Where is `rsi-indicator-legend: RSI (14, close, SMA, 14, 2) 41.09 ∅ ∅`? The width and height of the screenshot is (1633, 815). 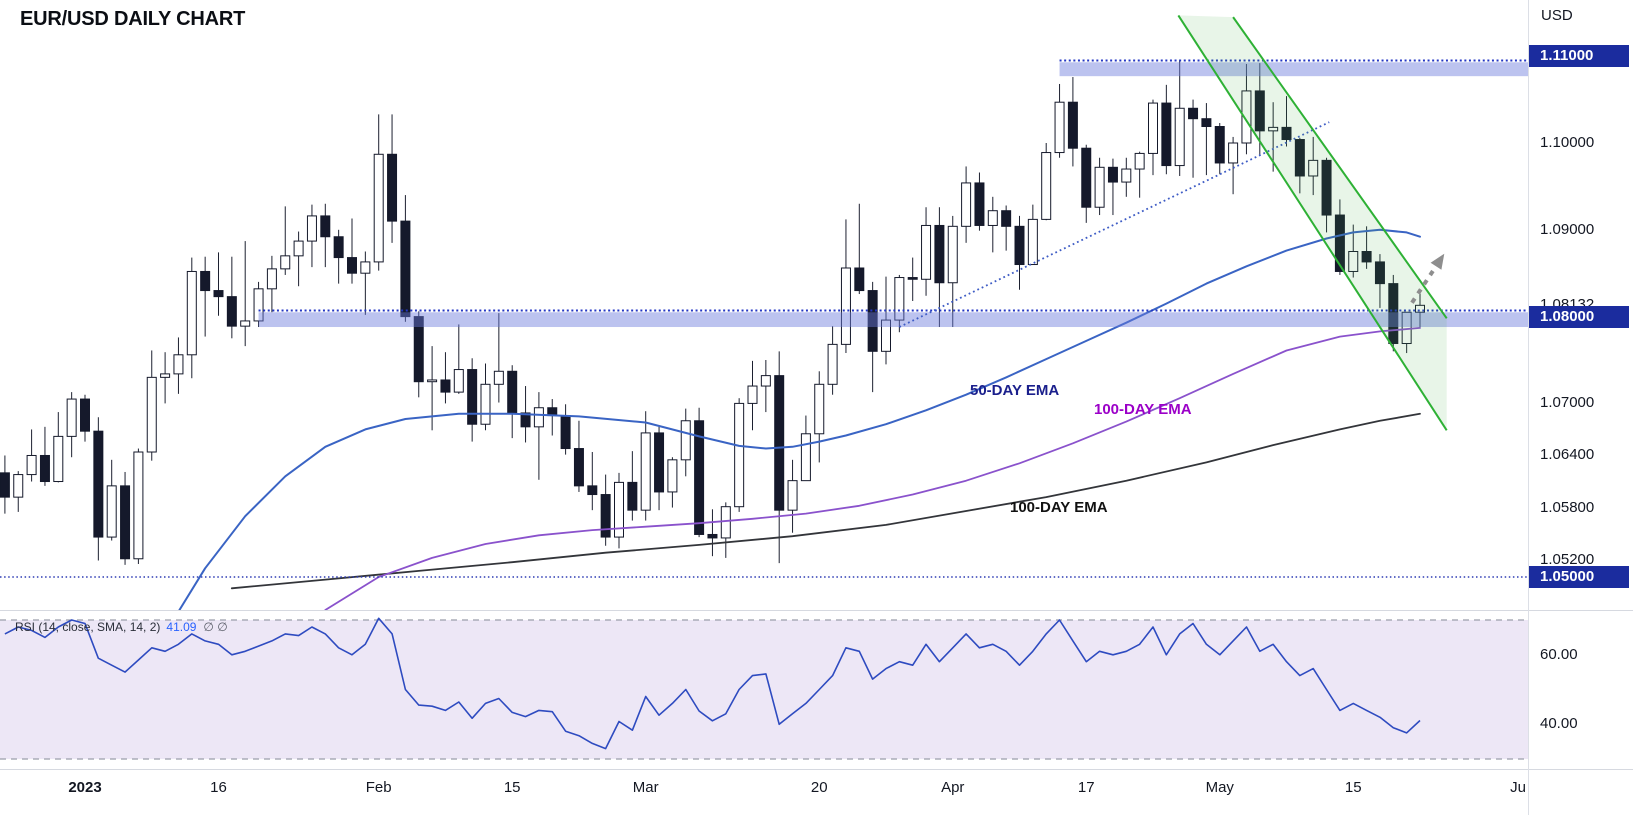
rsi-indicator-legend: RSI (14, close, SMA, 14, 2) 41.09 ∅ ∅ is located at coordinates (121, 627).